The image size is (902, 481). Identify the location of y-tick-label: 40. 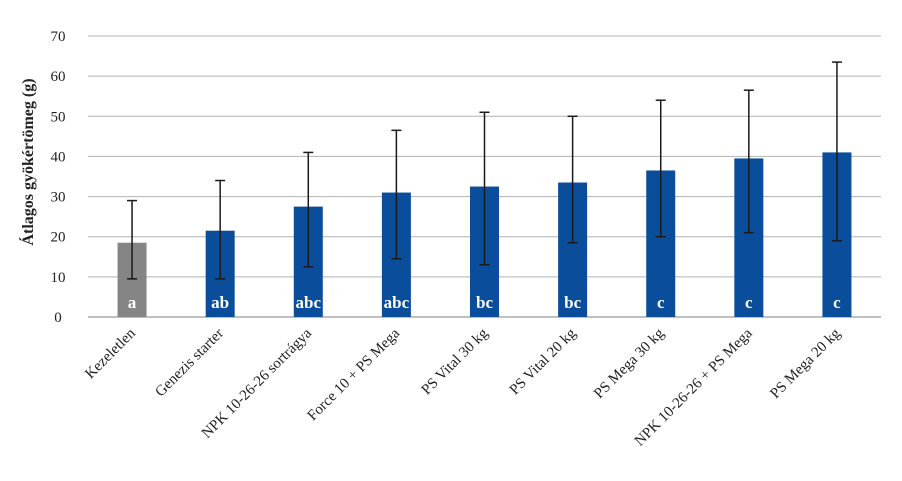
(58, 157).